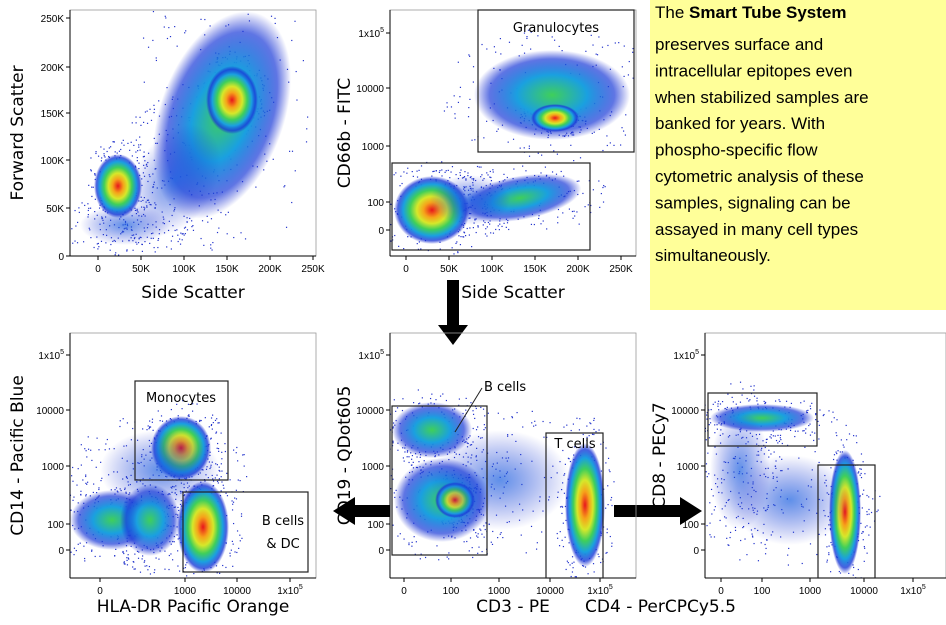  I want to click on gate-label: T cells, so click(574, 444).